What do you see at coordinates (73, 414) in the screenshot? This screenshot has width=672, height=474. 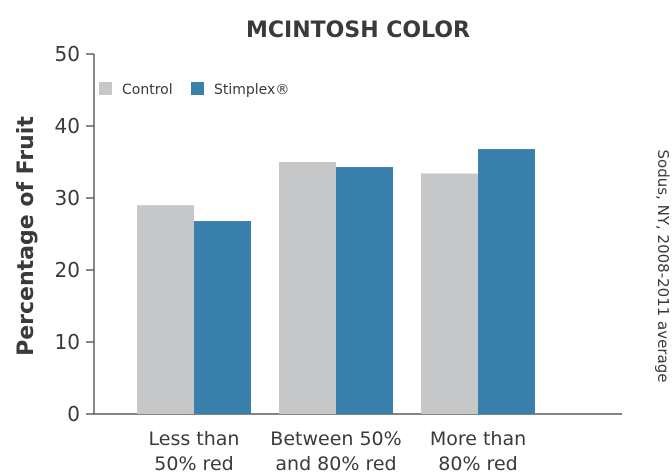 I see `y-tick-label: 0` at bounding box center [73, 414].